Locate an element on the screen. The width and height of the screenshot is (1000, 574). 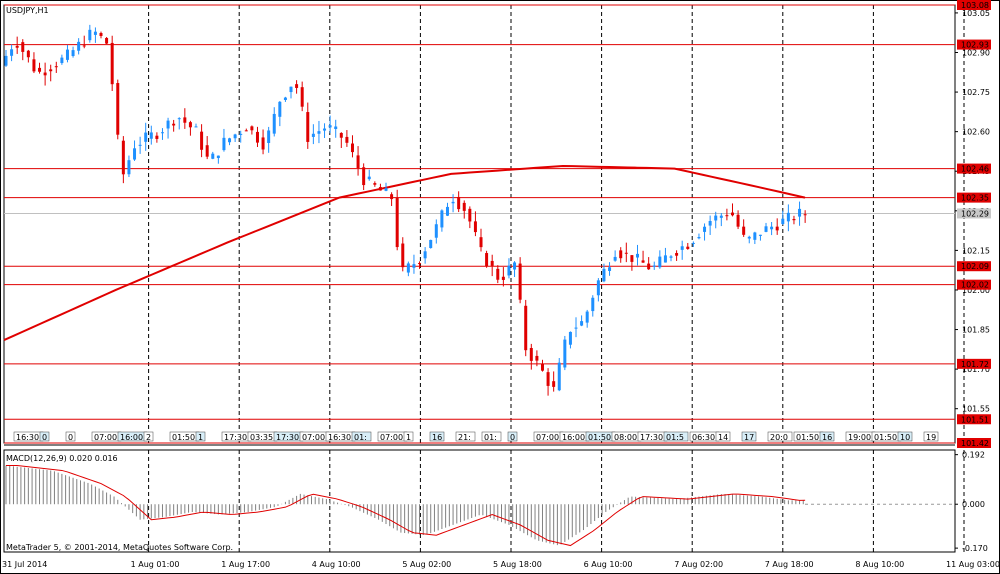
info-marker-label: 0 is located at coordinates (512, 437).